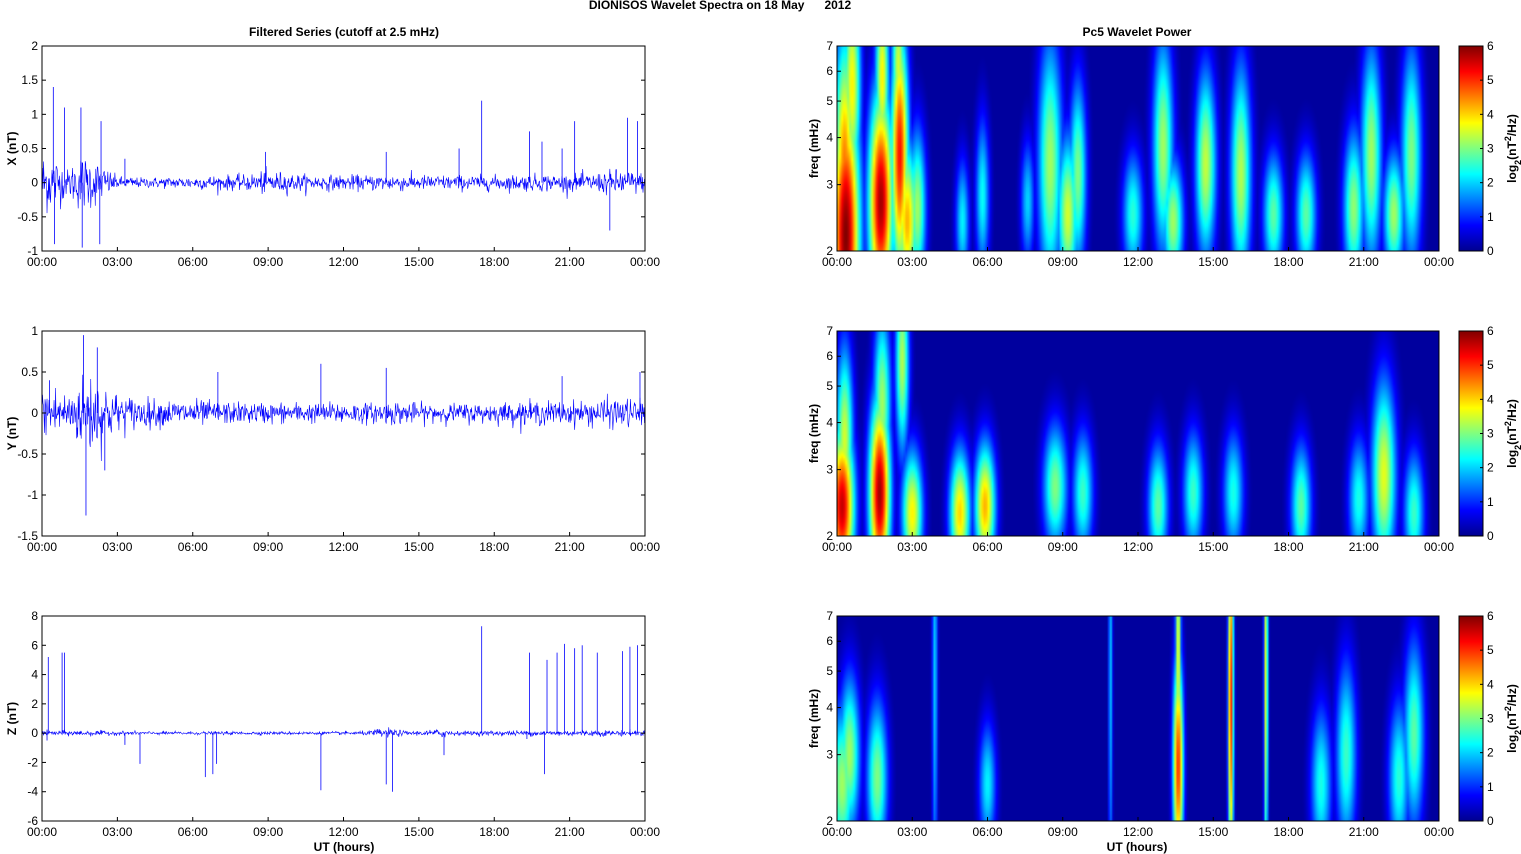 This screenshot has height=854, width=1521. I want to click on wavelet-power-image, so click(1138, 433).